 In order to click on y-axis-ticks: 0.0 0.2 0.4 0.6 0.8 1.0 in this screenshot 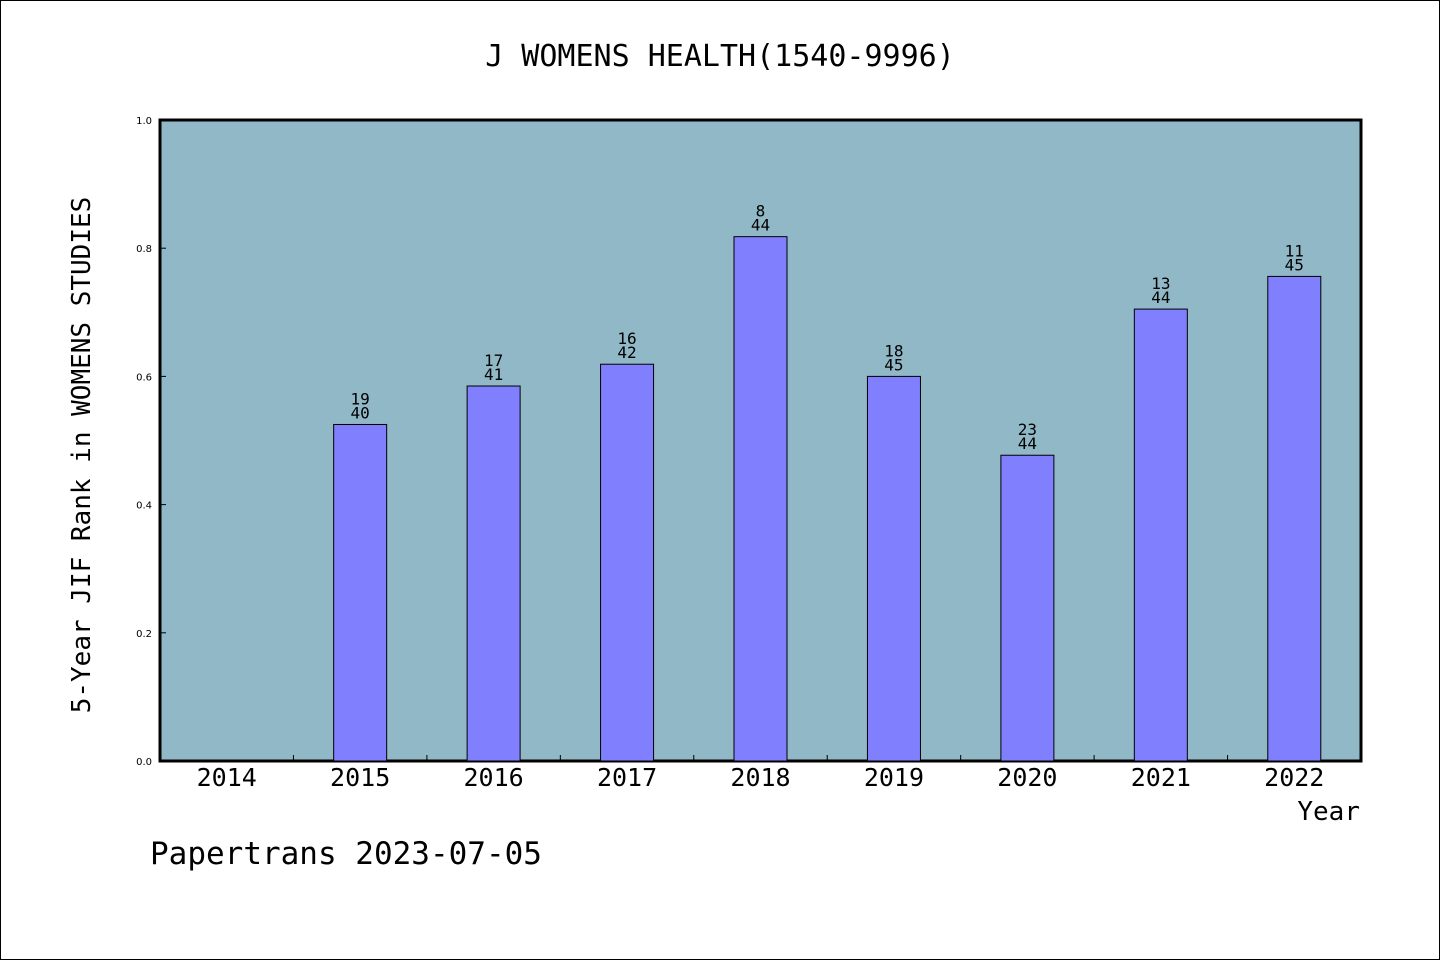, I will do `click(151, 442)`.